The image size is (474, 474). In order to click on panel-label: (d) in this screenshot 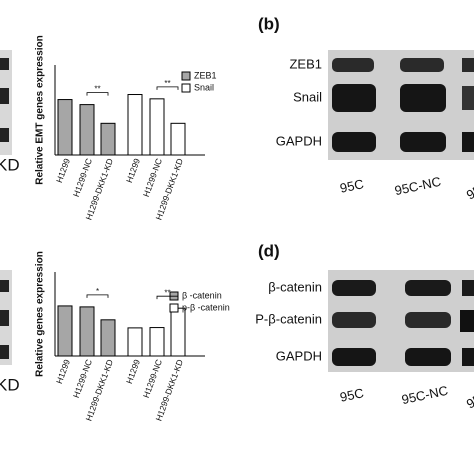, I will do `click(269, 250)`.